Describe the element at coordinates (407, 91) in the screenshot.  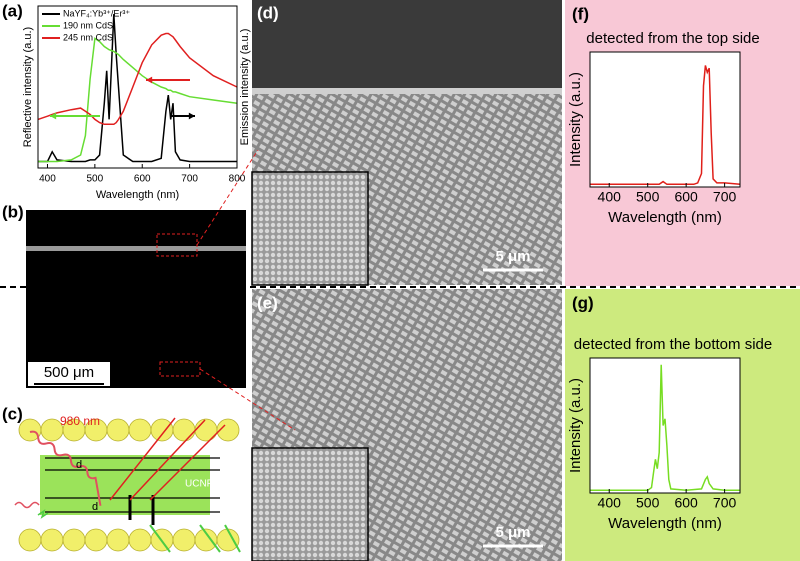
I see `film-surface` at that location.